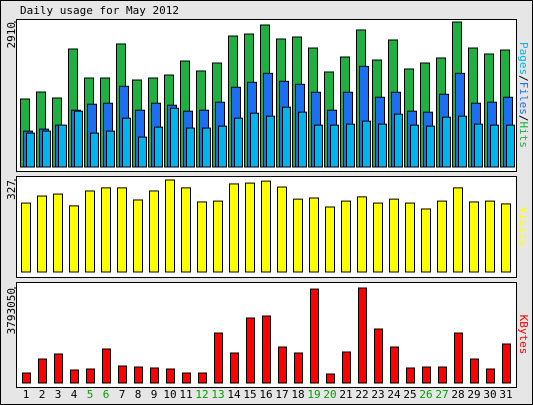 Image resolution: width=533 pixels, height=405 pixels. Describe the element at coordinates (138, 394) in the screenshot. I see `x-tick-label: 8` at that location.